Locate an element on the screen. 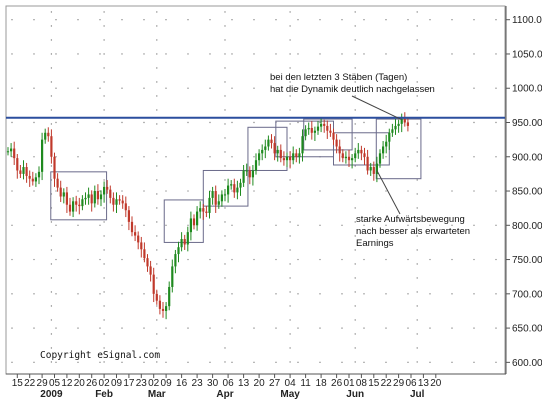 Image resolution: width=542 pixels, height=400 pixels. y-tick-label: 750.00 is located at coordinates (527, 260).